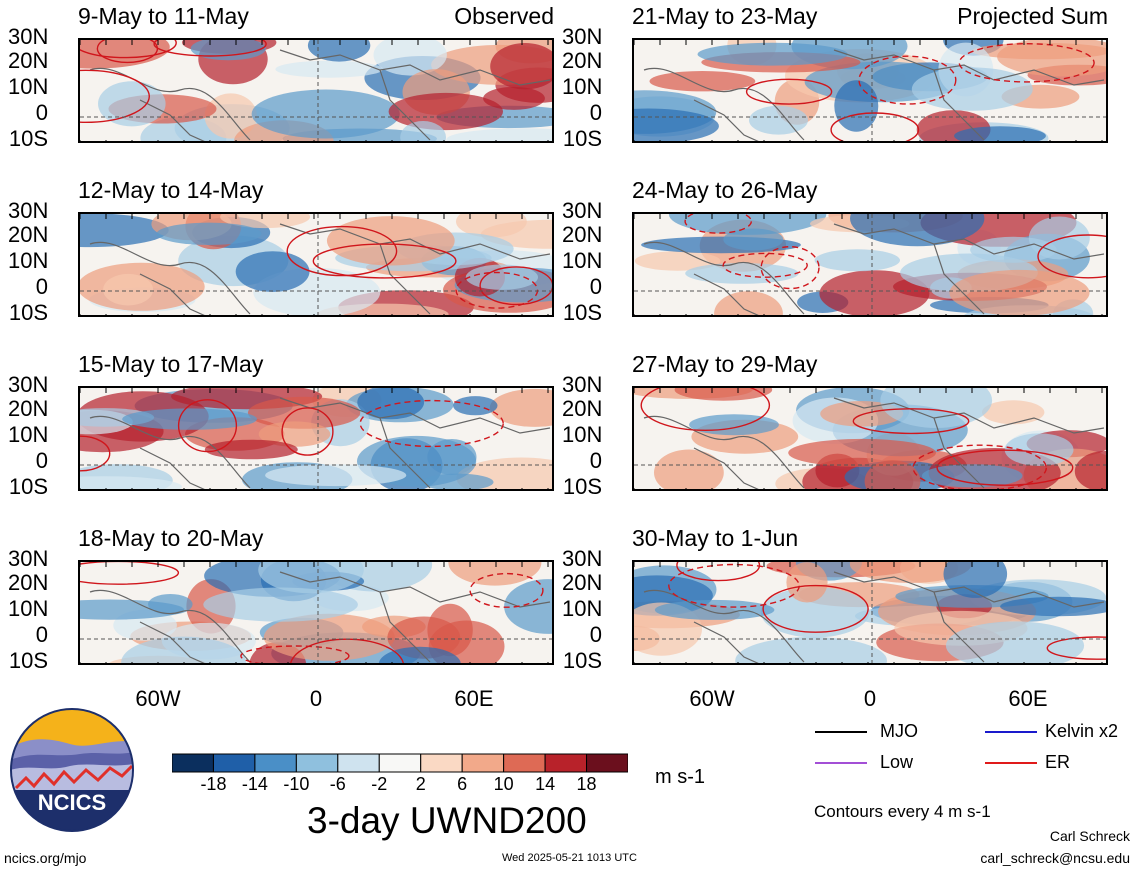  What do you see at coordinates (171, 538) in the screenshot?
I see `panel-title: 18-May to 20-May` at bounding box center [171, 538].